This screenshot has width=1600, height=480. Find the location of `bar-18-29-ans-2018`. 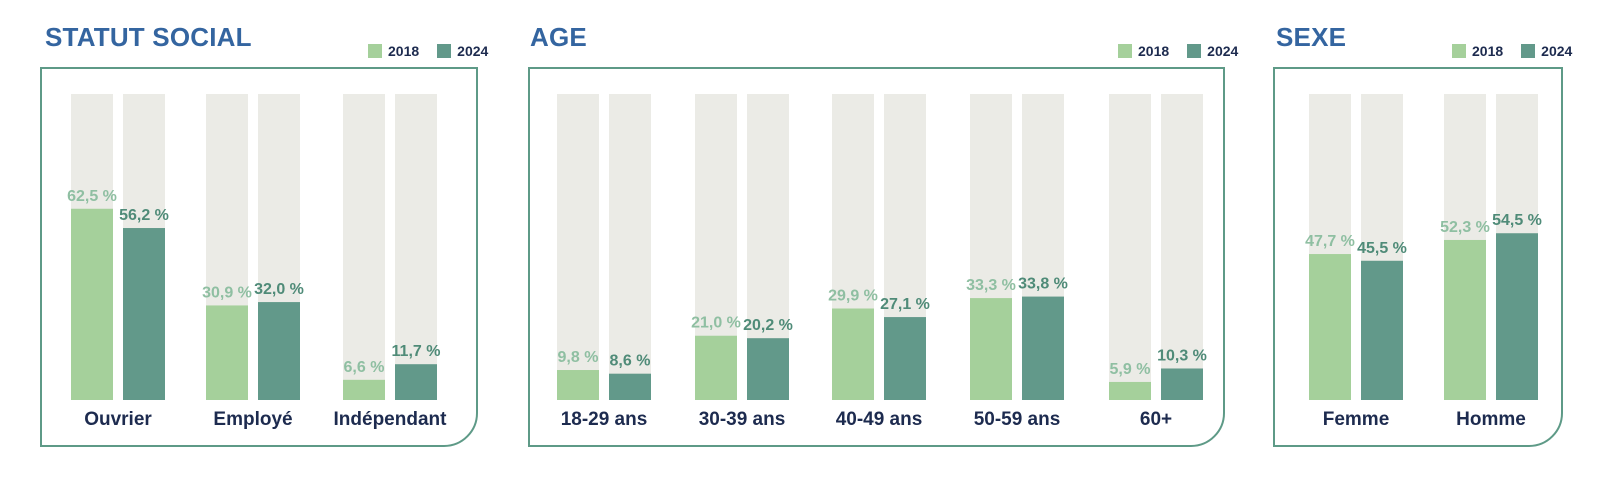

bar-18-29-ans-2018 is located at coordinates (578, 385).